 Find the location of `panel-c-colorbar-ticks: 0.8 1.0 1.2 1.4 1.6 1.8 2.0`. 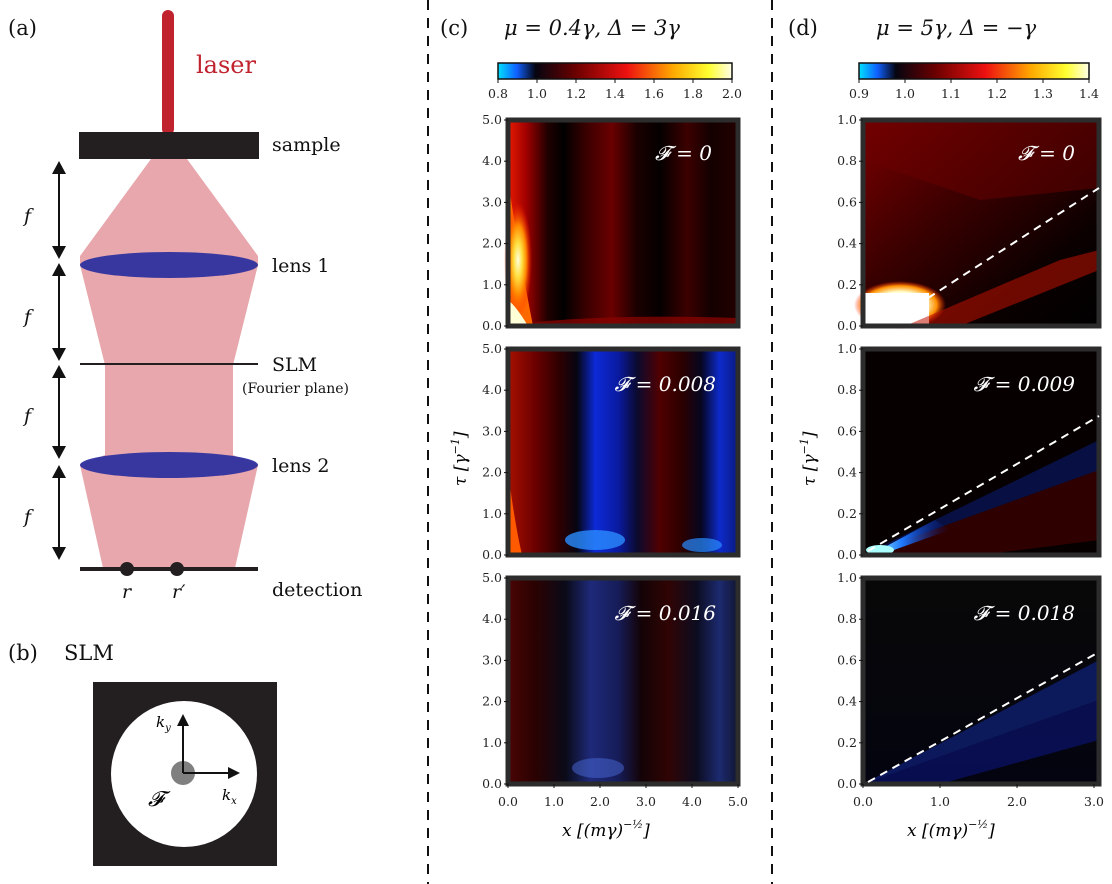

panel-c-colorbar-ticks: 0.8 1.0 1.2 1.4 1.6 1.8 2.0 is located at coordinates (615, 90).